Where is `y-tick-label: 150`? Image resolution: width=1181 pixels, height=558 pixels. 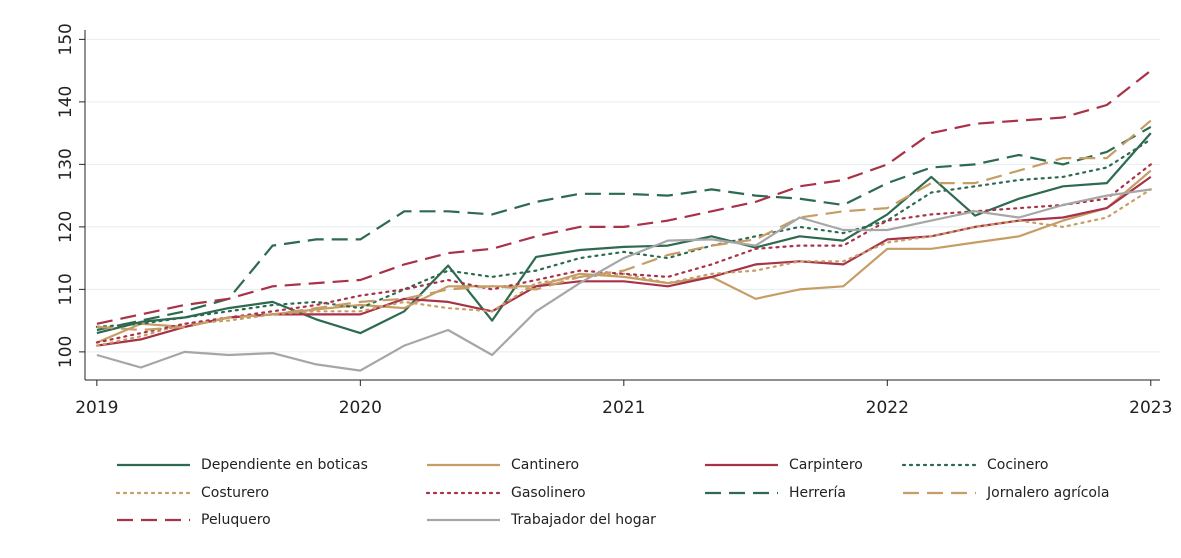 y-tick-label: 150 is located at coordinates (66, 39).